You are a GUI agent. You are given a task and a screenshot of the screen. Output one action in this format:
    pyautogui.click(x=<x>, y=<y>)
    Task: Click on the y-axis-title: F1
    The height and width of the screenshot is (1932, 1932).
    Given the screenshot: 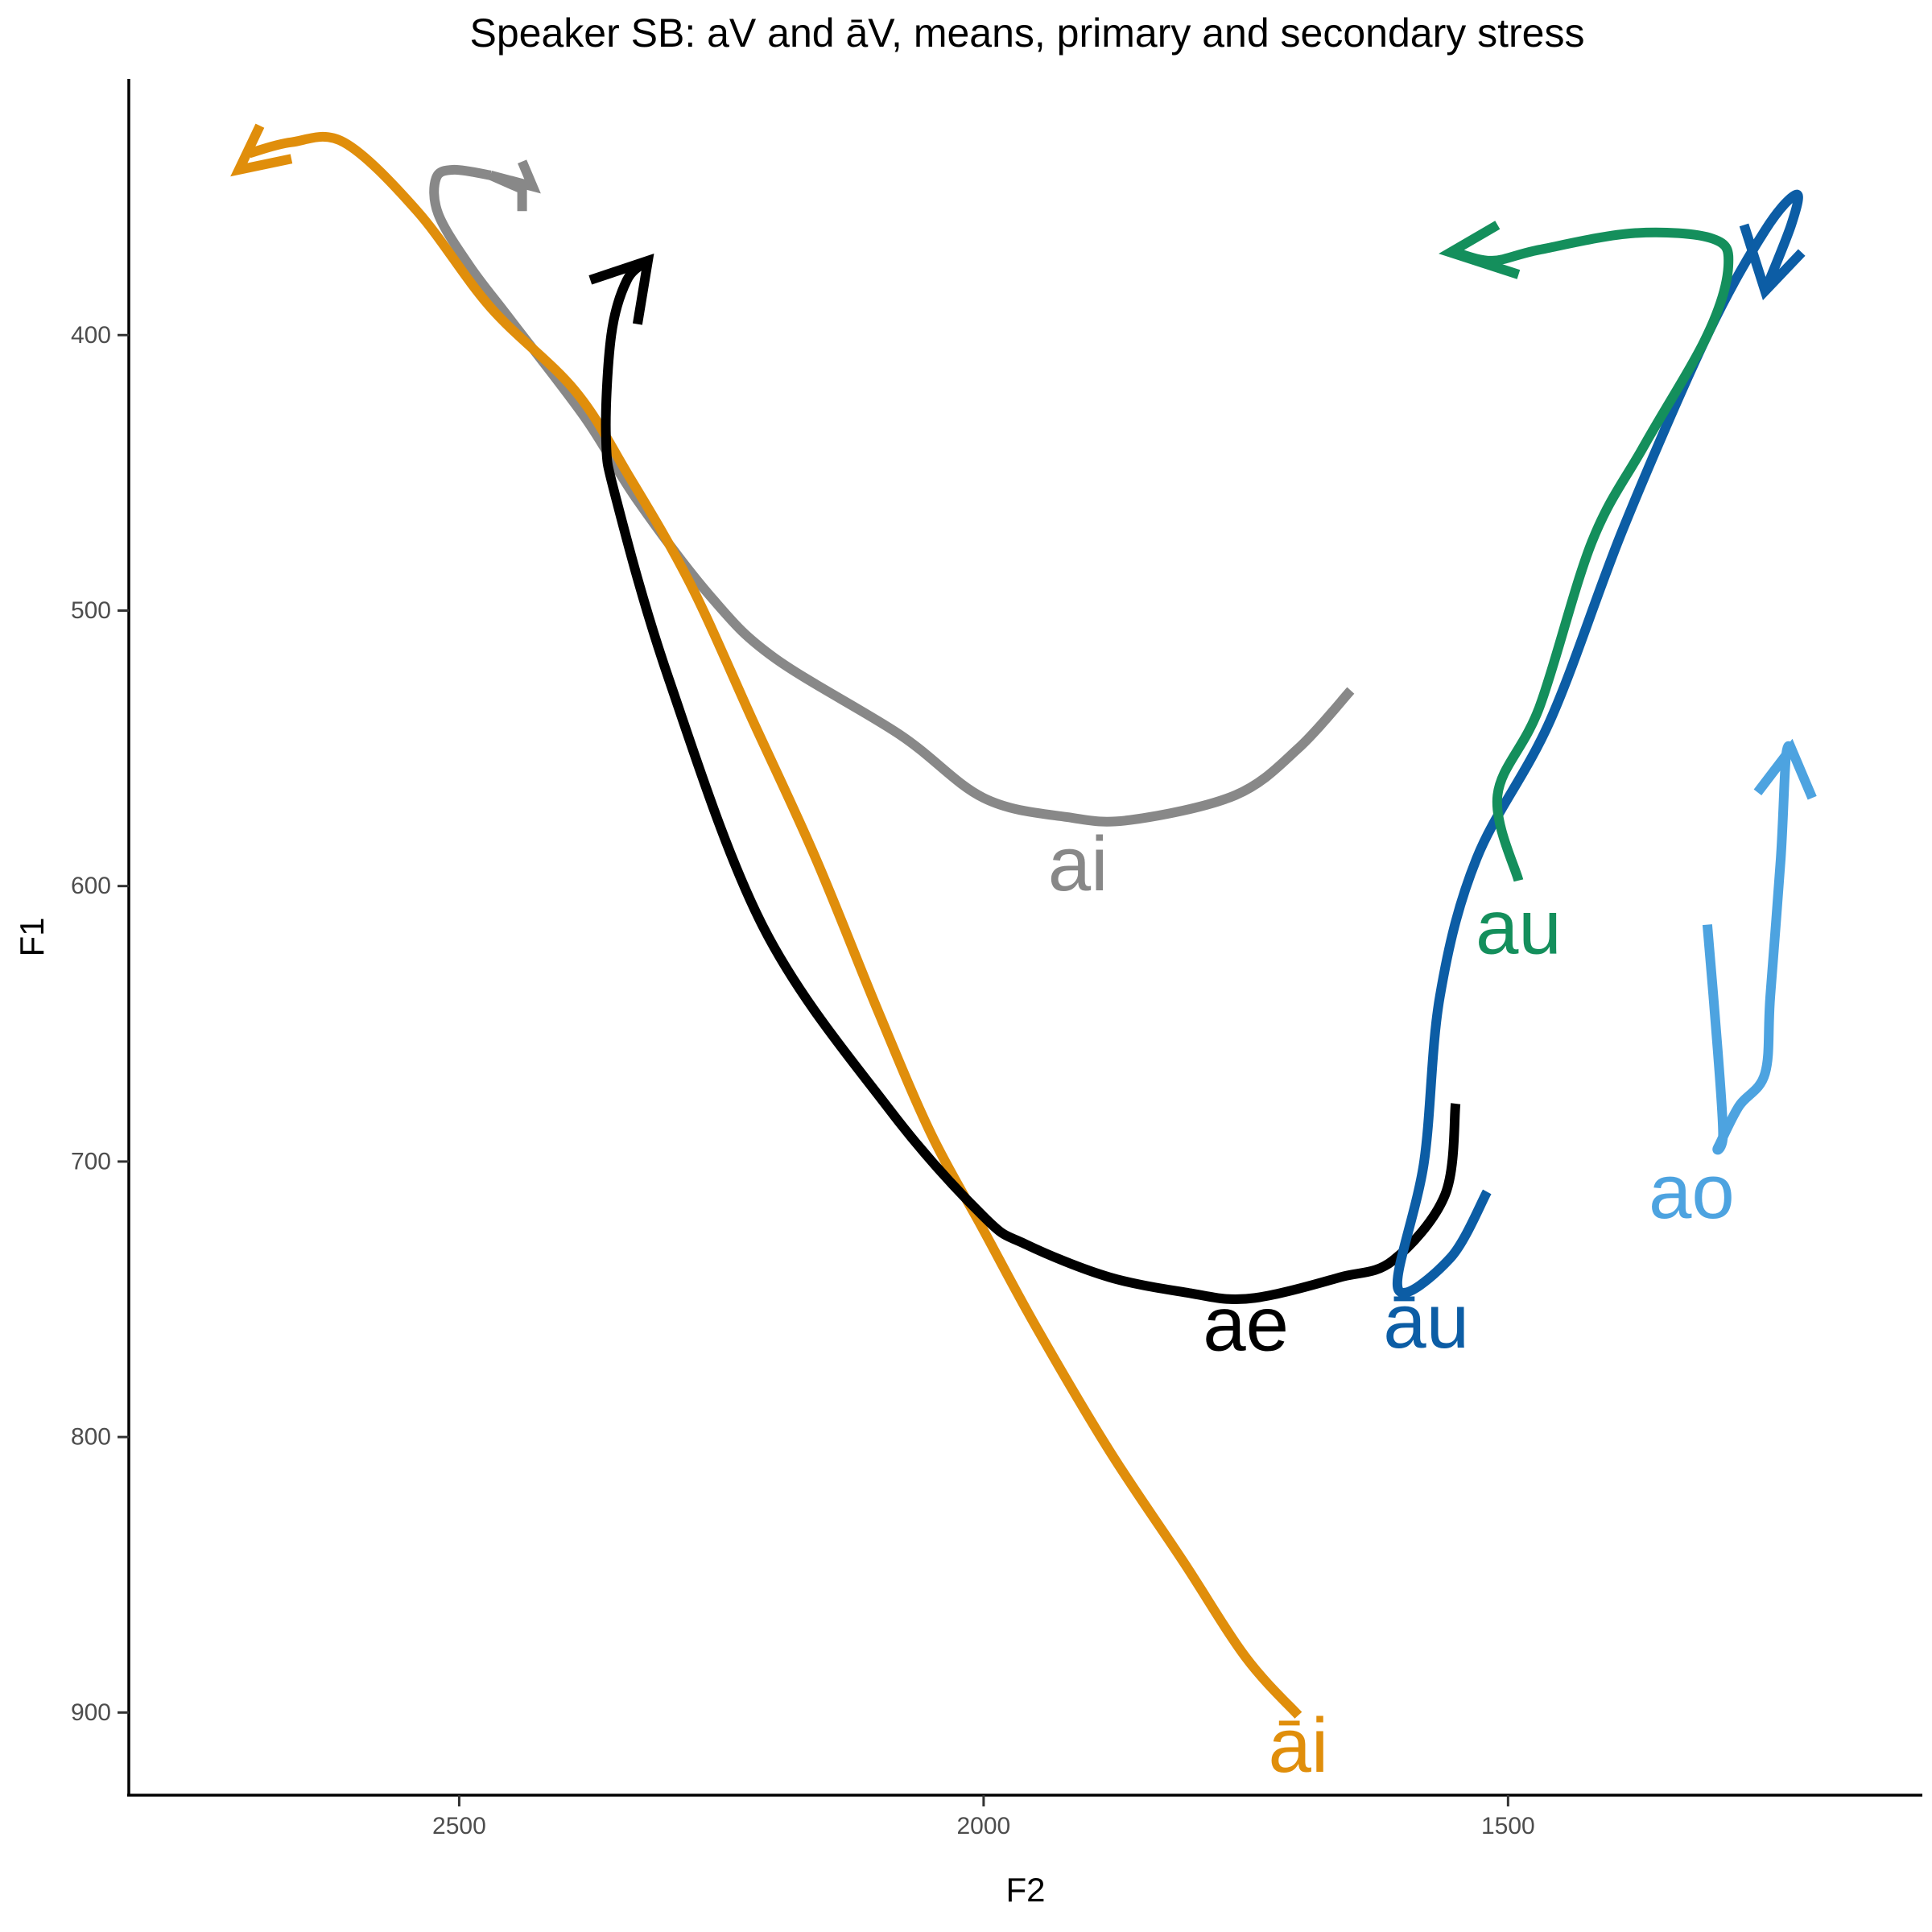 What is the action you would take?
    pyautogui.click(x=32, y=936)
    